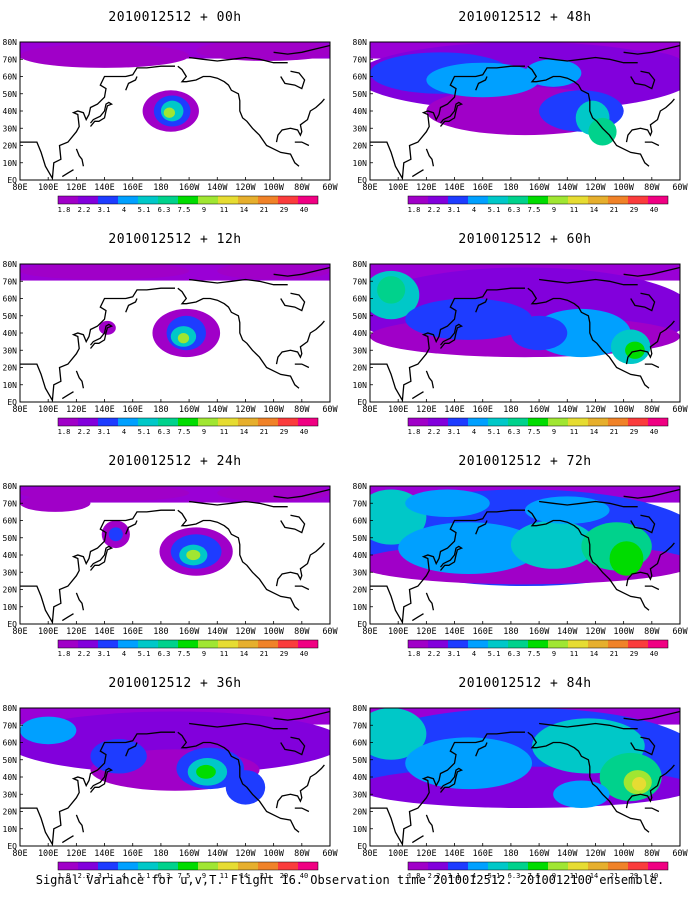 This screenshot has width=700, height=900. What do you see at coordinates (426, 188) in the screenshot?
I see `lon-tick-label: 120E` at bounding box center [426, 188].